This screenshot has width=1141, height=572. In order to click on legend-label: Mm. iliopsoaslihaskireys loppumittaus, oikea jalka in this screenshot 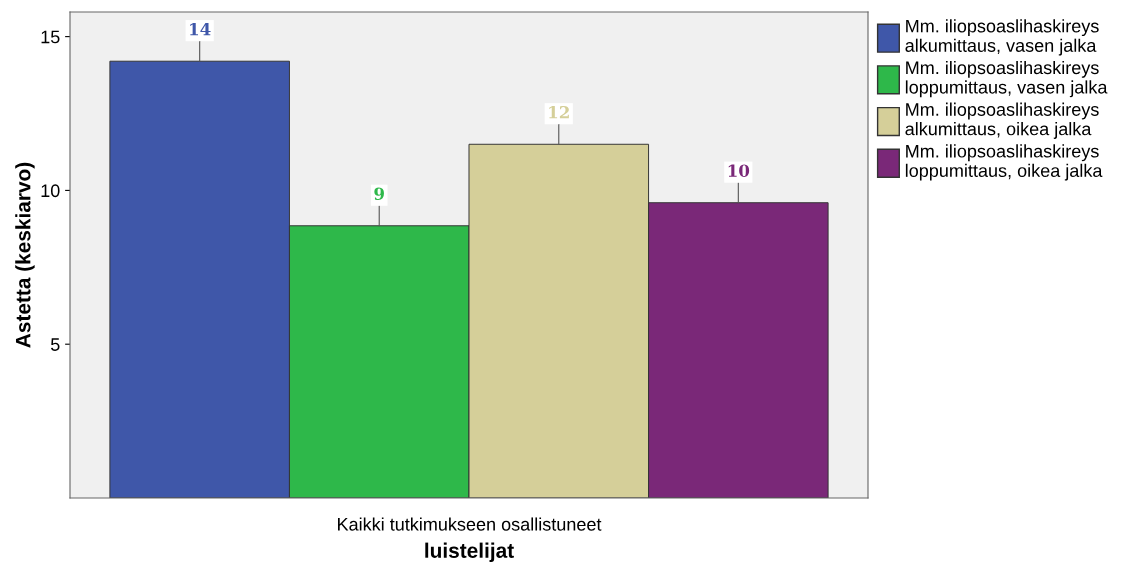, I will do `click(1004, 162)`.